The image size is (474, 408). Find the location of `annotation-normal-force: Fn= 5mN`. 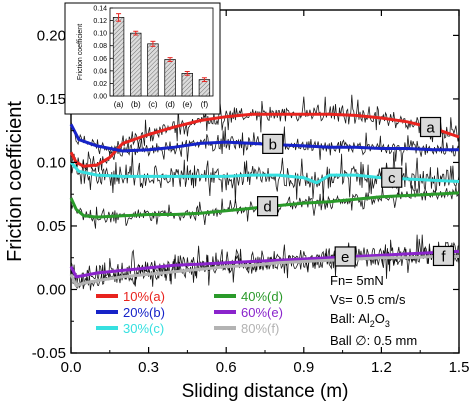

annotation-normal-force: Fn= 5mN is located at coordinates (357, 280).